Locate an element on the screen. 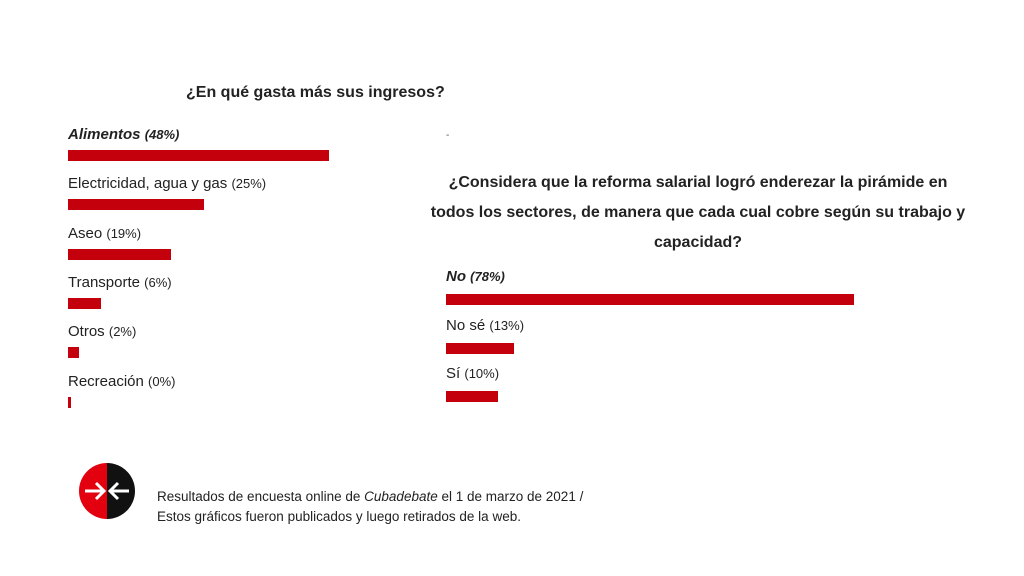  bar-label: No (78%) is located at coordinates (475, 276).